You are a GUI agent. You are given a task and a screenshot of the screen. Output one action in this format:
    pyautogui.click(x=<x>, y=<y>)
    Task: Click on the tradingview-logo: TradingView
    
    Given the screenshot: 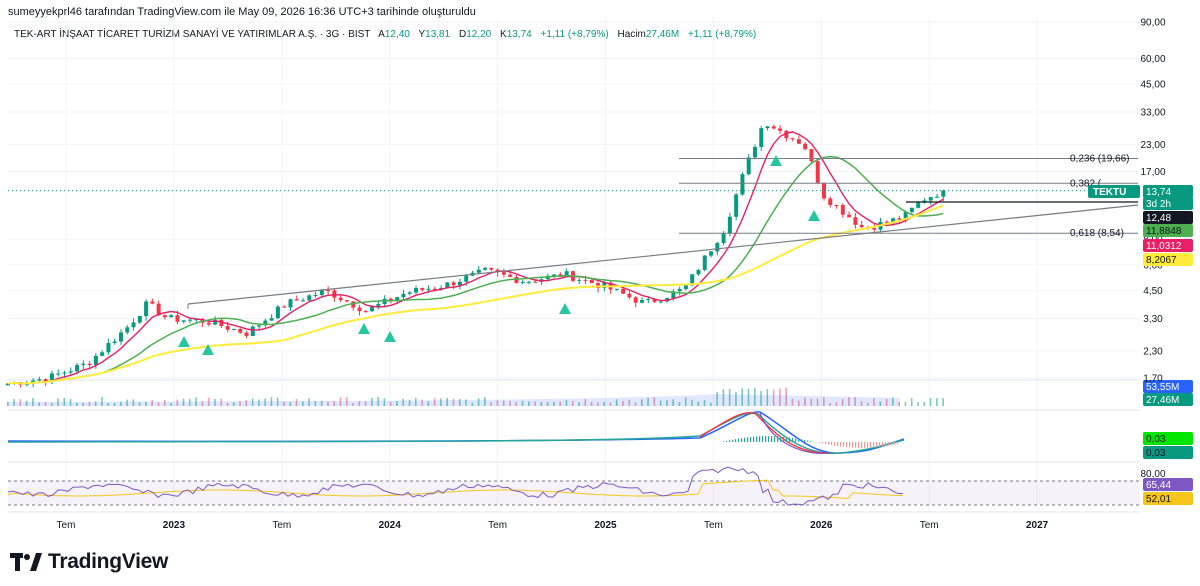 What is the action you would take?
    pyautogui.click(x=89, y=562)
    